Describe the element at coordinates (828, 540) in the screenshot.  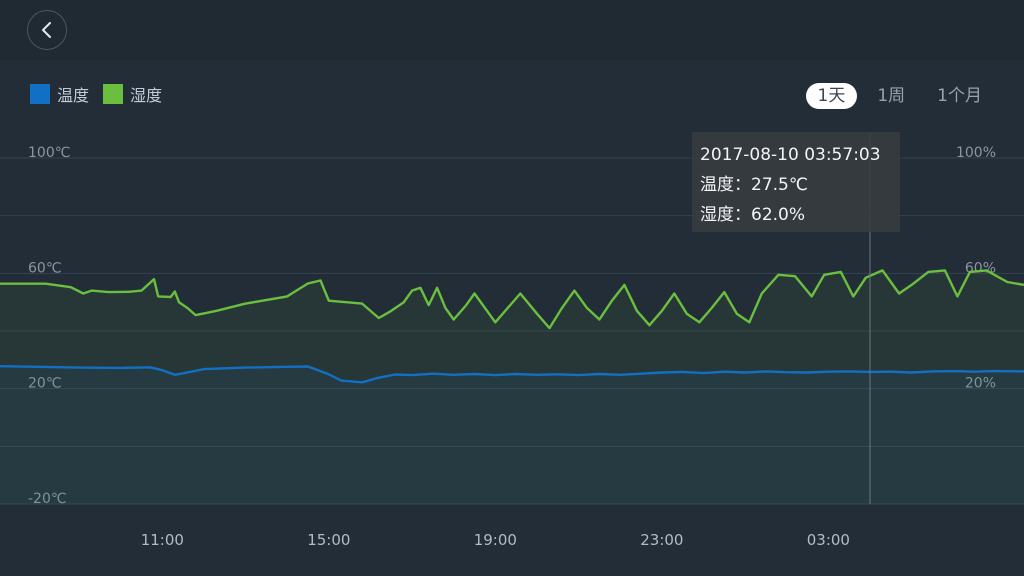
I see `x-tick-label: 03:00` at that location.